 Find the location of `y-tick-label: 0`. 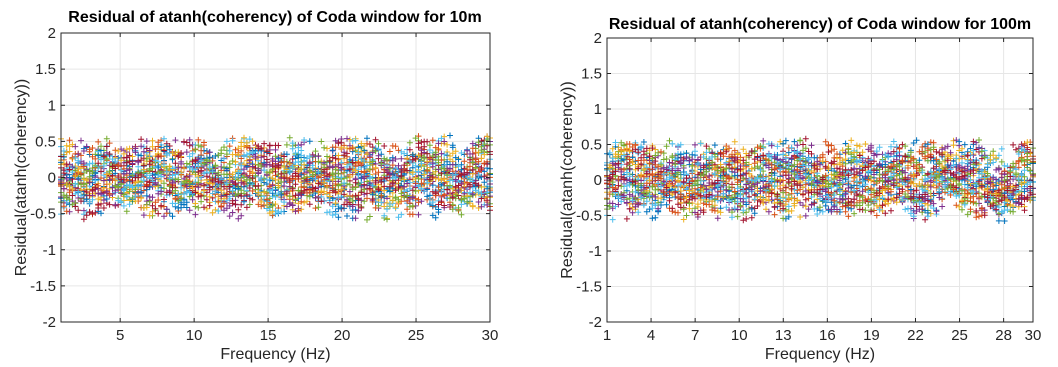

y-tick-label: 0 is located at coordinates (52, 178).